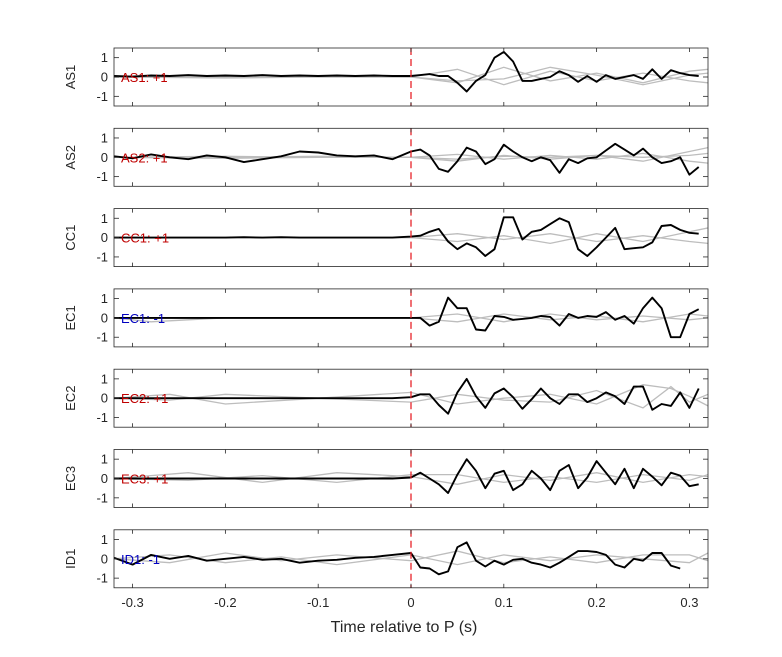 This screenshot has width=782, height=657. I want to click on polarity-label: CC1: +1, so click(145, 238).